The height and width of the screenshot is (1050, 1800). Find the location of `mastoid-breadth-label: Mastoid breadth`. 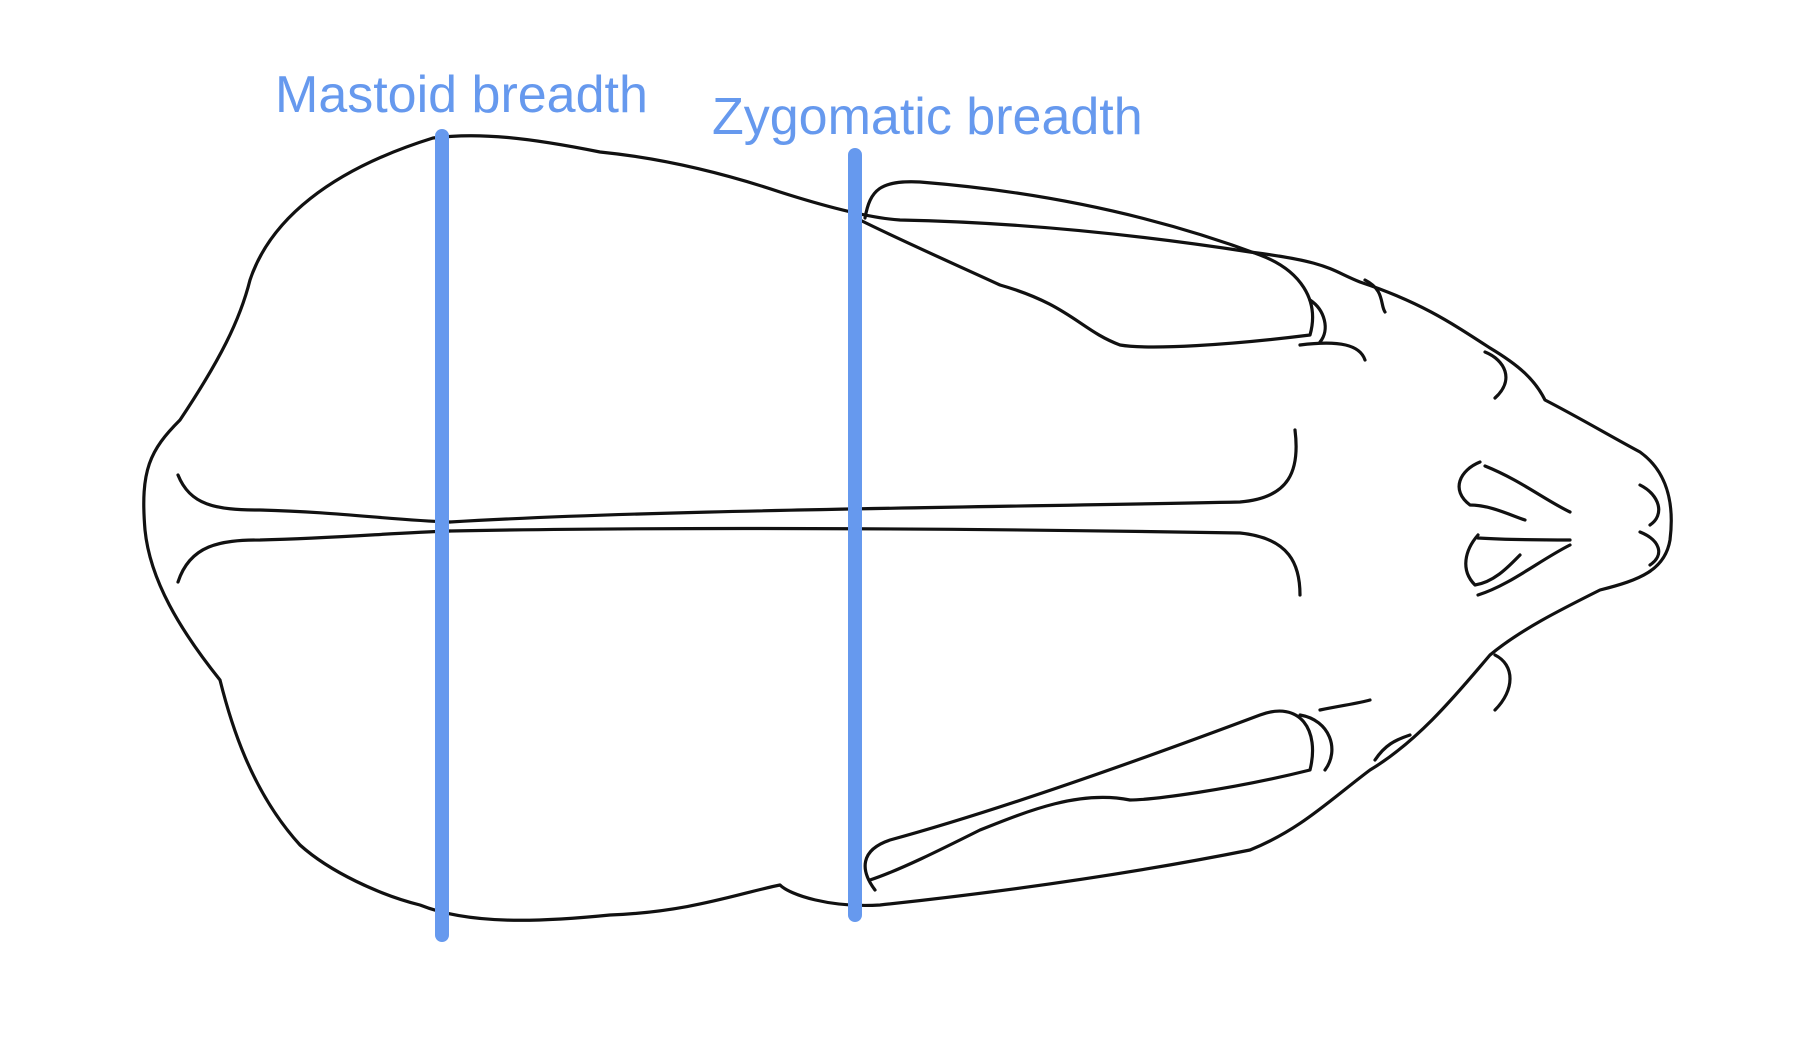

mastoid-breadth-label: Mastoid breadth is located at coordinates (461, 95).